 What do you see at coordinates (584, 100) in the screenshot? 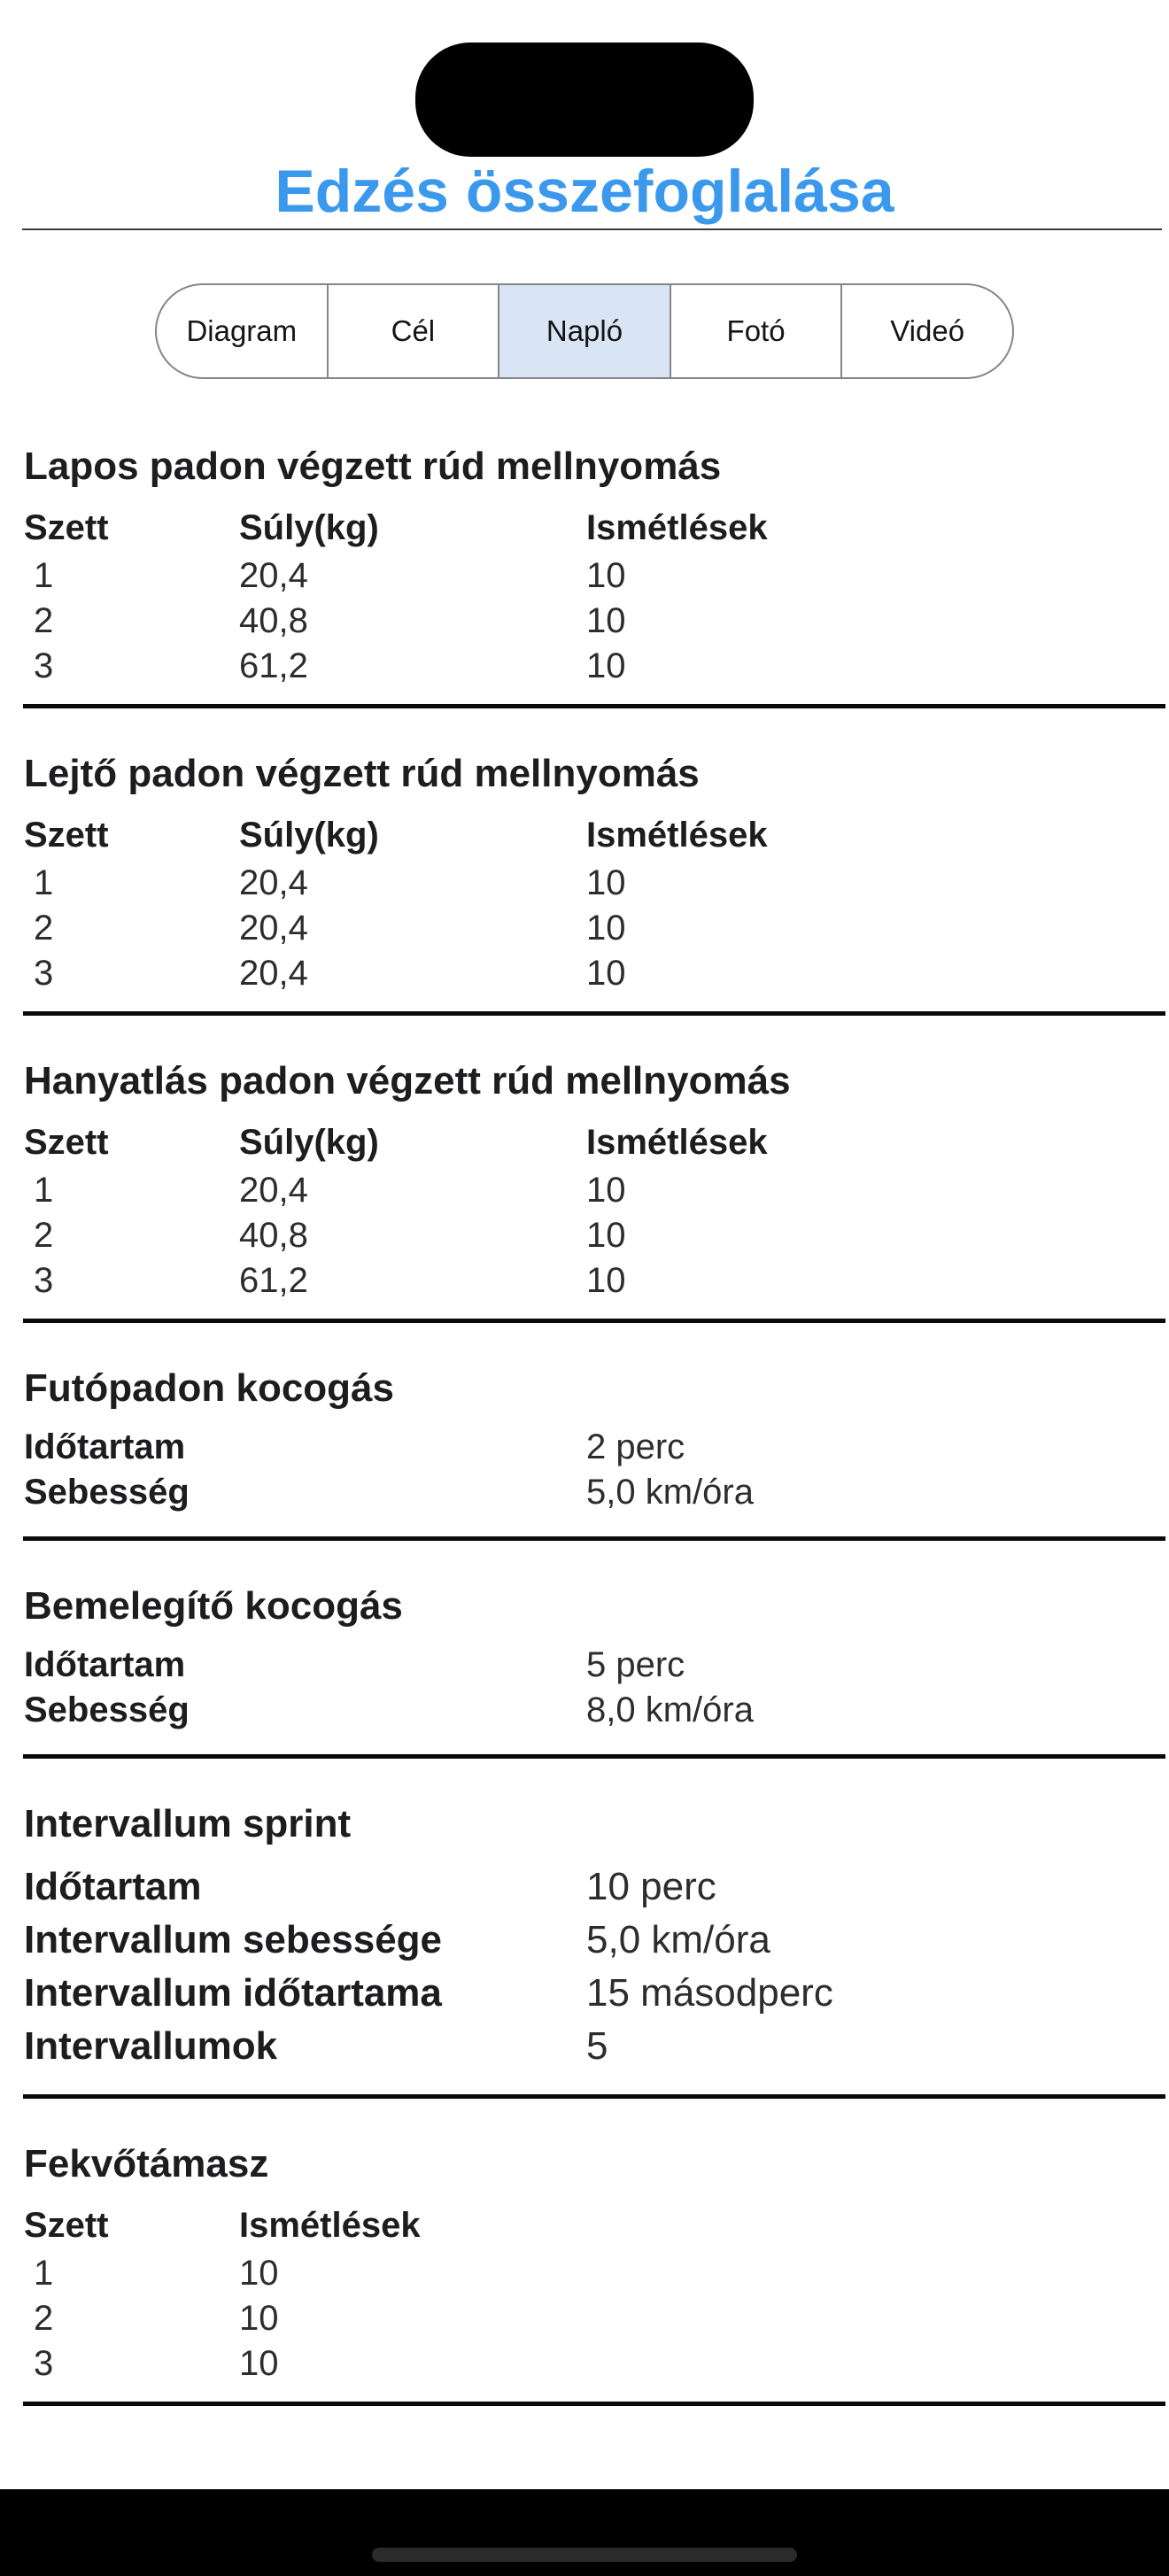
I see `redacted-logo` at bounding box center [584, 100].